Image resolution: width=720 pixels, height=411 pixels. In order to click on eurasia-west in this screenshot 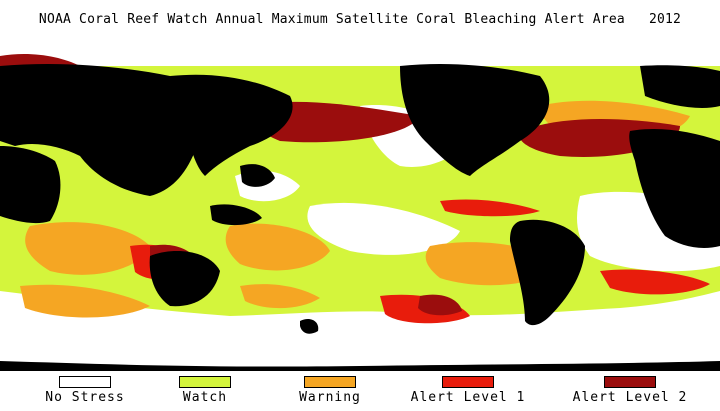, I will do `click(98, 130)`.